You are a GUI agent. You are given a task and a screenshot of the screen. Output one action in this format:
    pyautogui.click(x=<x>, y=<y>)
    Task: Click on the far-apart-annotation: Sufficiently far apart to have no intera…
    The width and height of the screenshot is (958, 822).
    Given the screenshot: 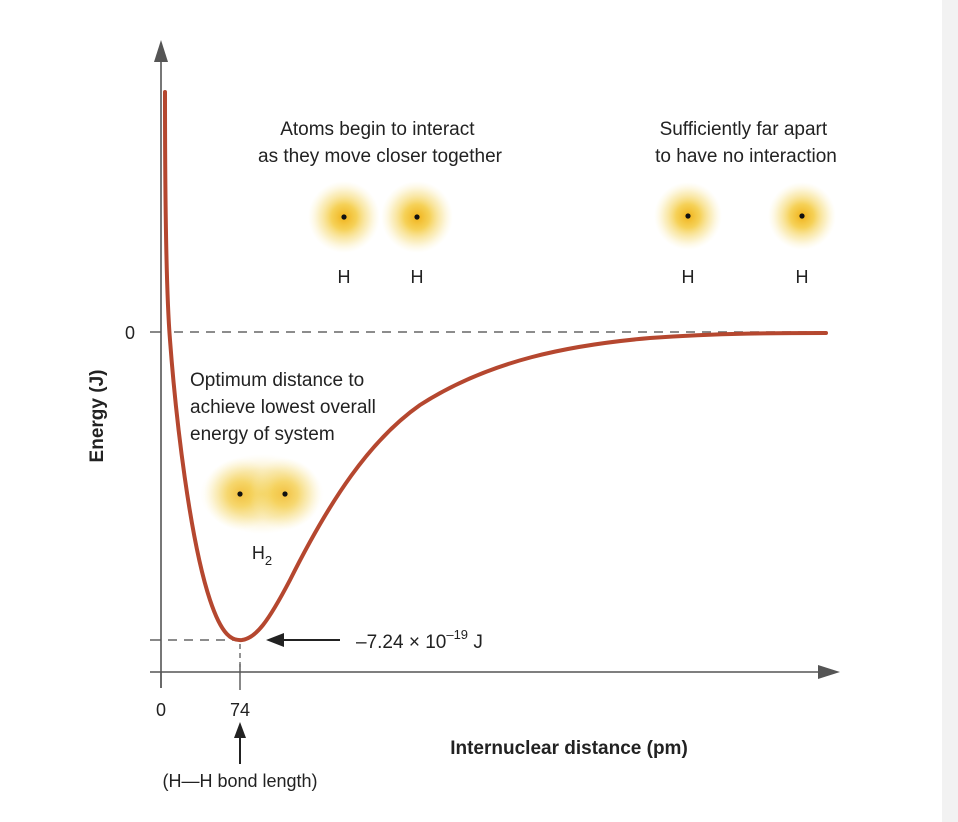 What is the action you would take?
    pyautogui.click(x=746, y=143)
    